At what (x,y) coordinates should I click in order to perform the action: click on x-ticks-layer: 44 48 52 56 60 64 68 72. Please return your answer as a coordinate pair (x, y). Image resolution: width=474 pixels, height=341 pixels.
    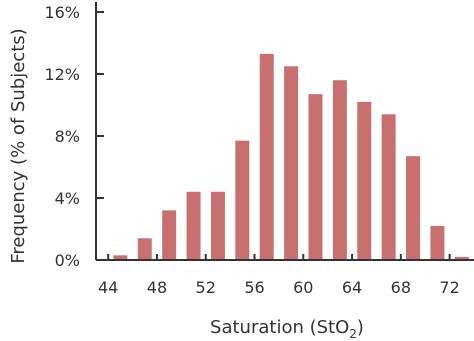
    Looking at the image, I should click on (279, 275).